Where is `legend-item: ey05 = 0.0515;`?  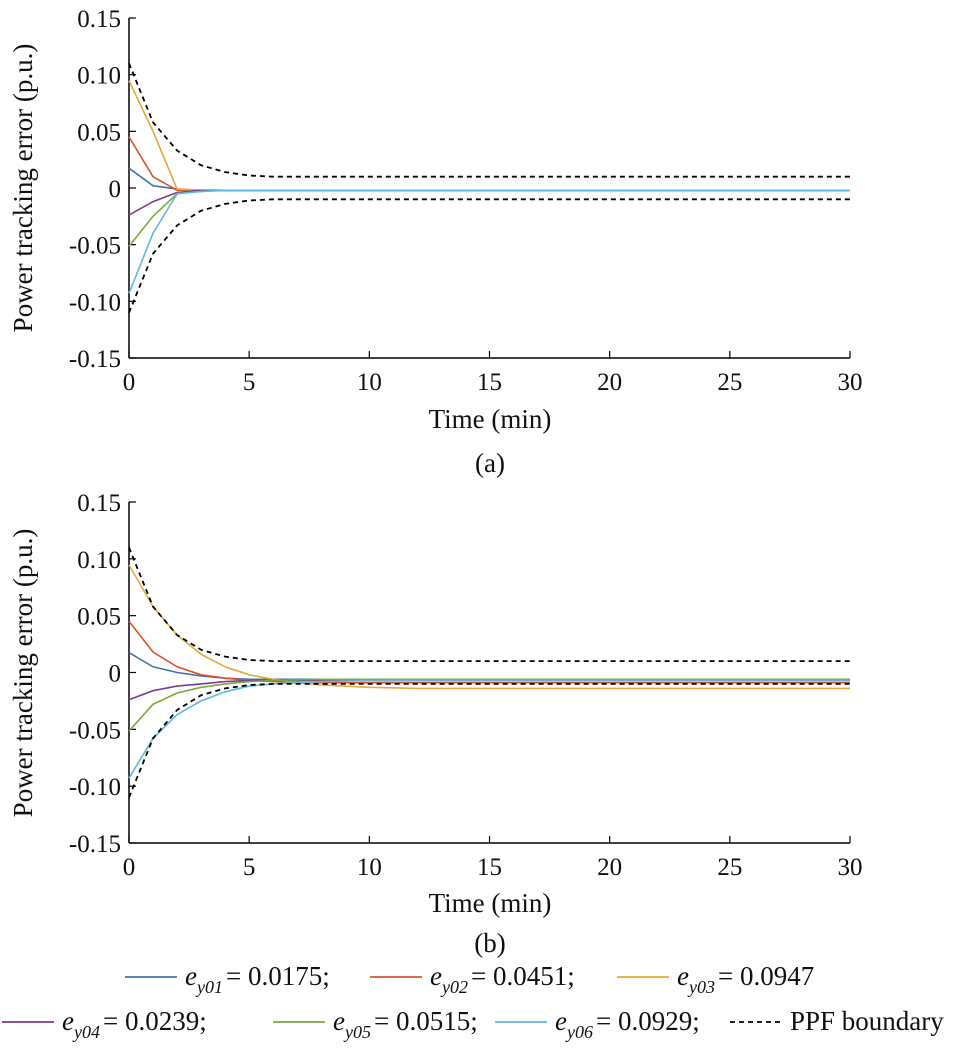
legend-item: ey05 = 0.0515; is located at coordinates (375, 1024).